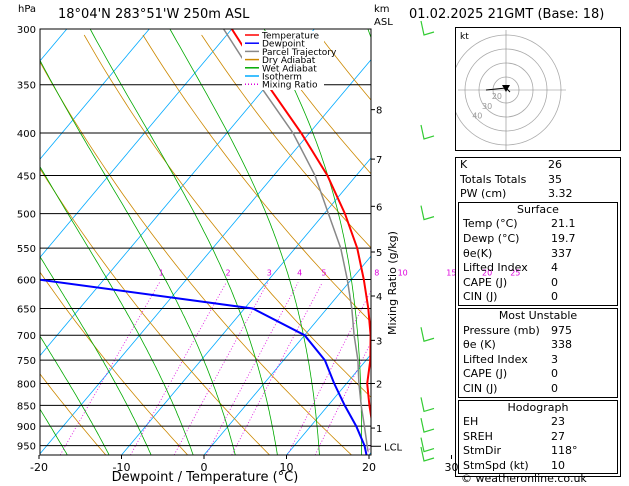 The width and height of the screenshot is (629, 486). I want to click on x-tick-label: -10, so click(122, 467).